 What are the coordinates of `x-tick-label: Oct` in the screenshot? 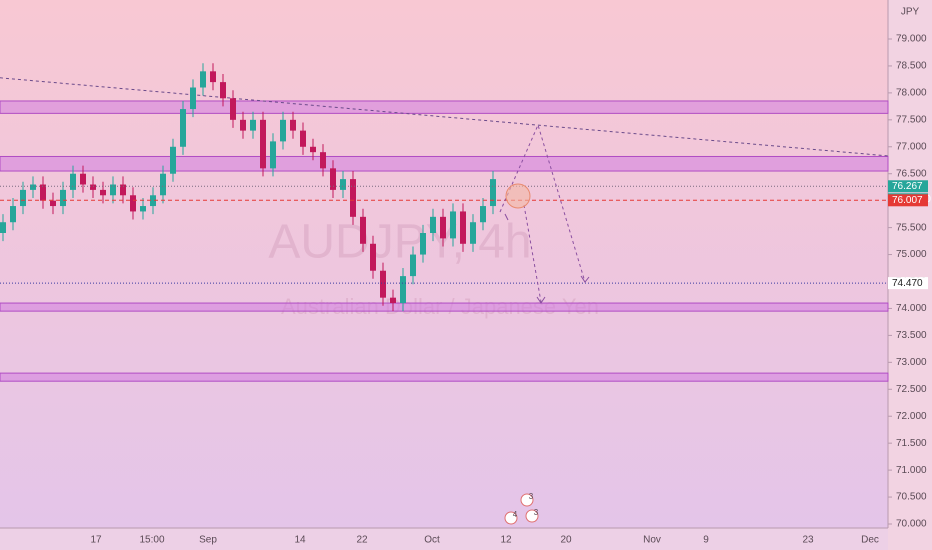 It's located at (432, 540).